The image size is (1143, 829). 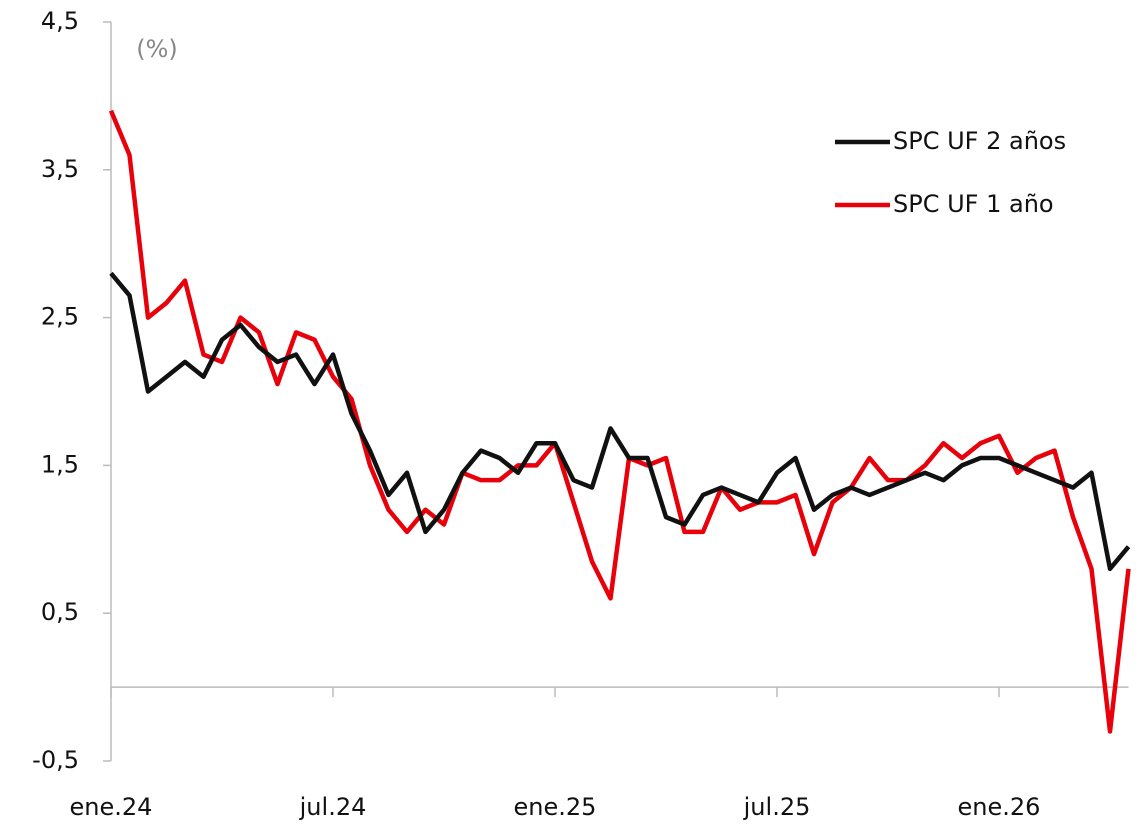 What do you see at coordinates (60, 21) in the screenshot?
I see `y-tick-label: 4,5` at bounding box center [60, 21].